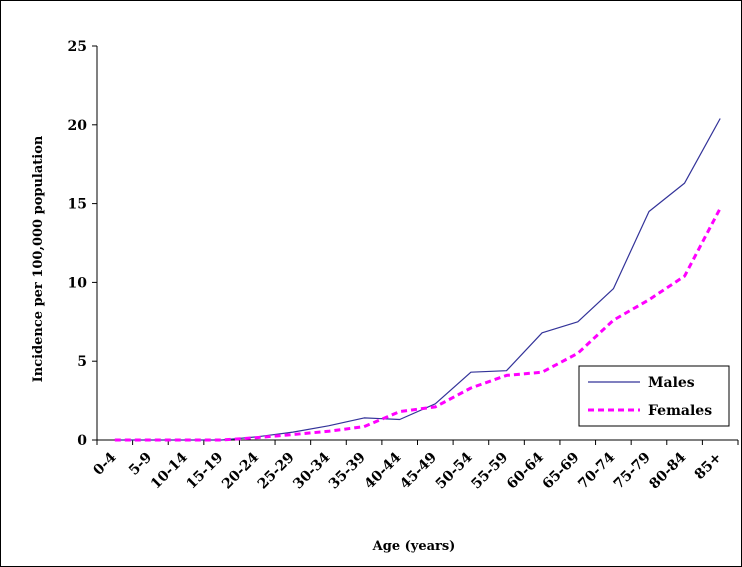  What do you see at coordinates (311, 470) in the screenshot?
I see `x-tick-label: 30-34` at bounding box center [311, 470].